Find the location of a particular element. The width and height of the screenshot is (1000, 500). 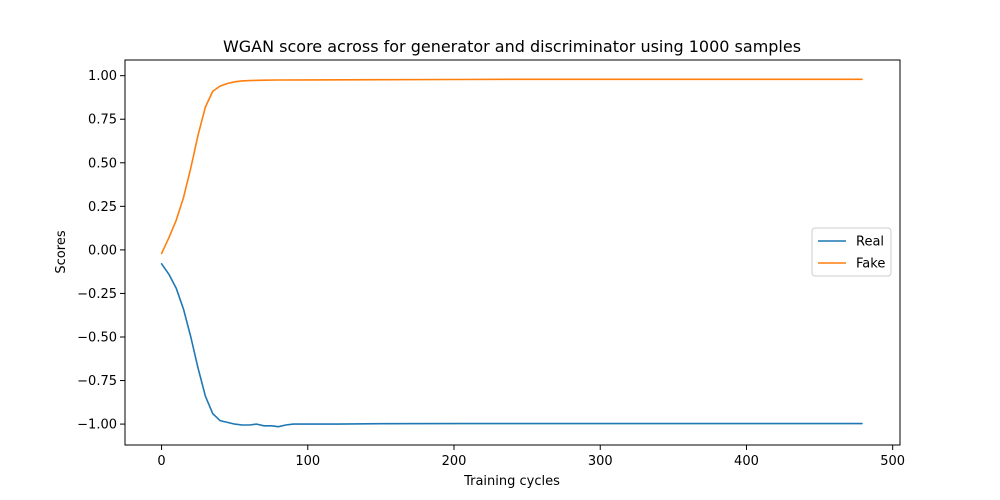

legend-box is located at coordinates (851, 252).